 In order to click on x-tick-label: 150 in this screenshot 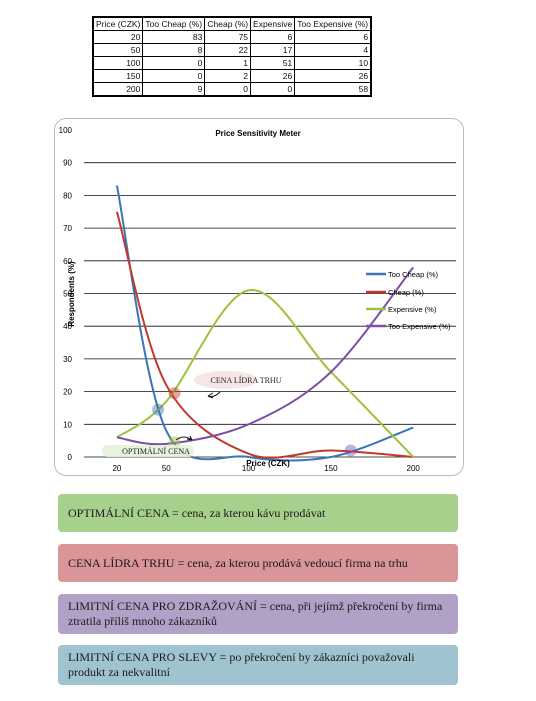, I will do `click(331, 468)`.